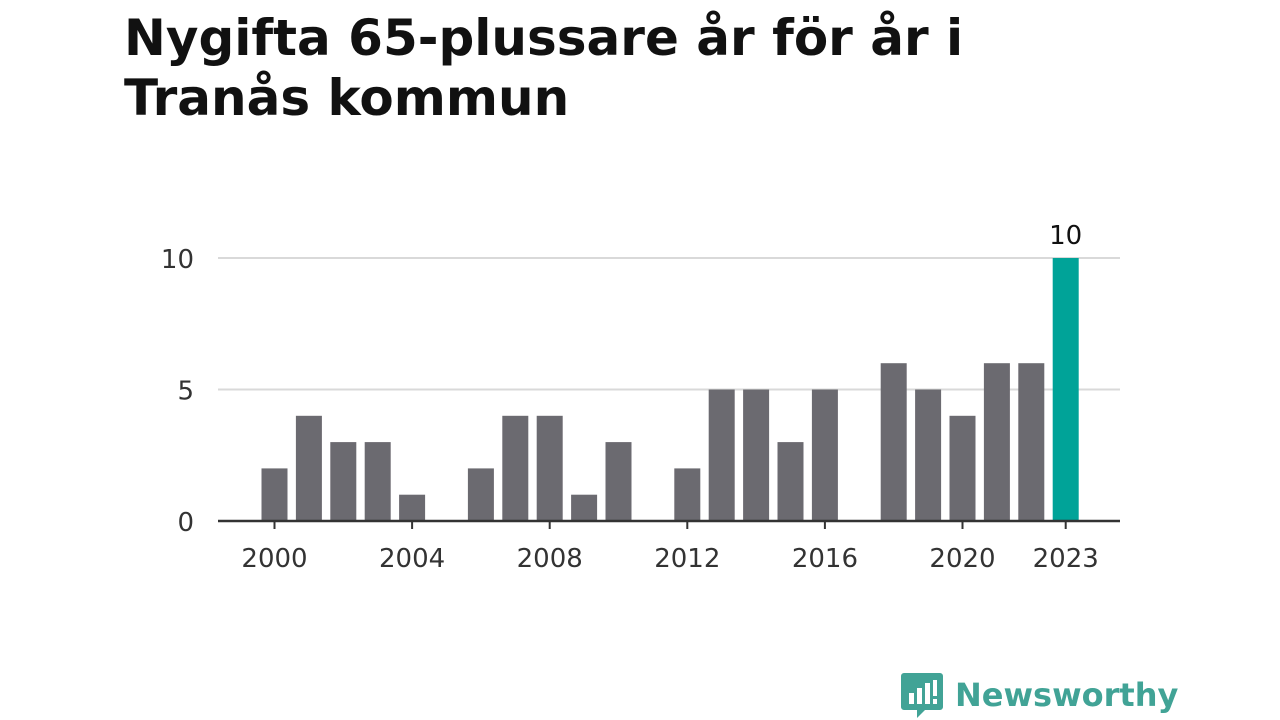  What do you see at coordinates (825, 559) in the screenshot?
I see `x-tick-label: 2016` at bounding box center [825, 559].